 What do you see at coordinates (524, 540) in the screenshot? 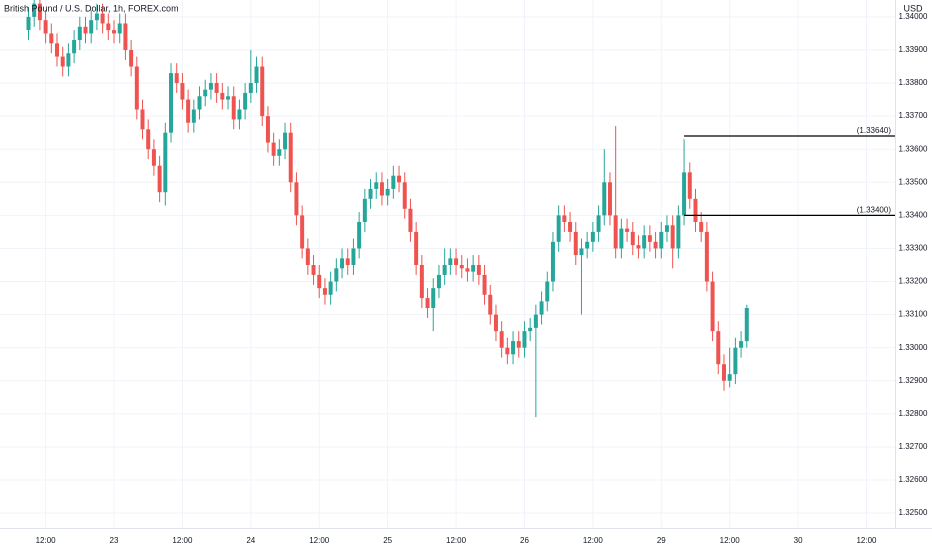
I see `x-tick-label: 26` at bounding box center [524, 540].